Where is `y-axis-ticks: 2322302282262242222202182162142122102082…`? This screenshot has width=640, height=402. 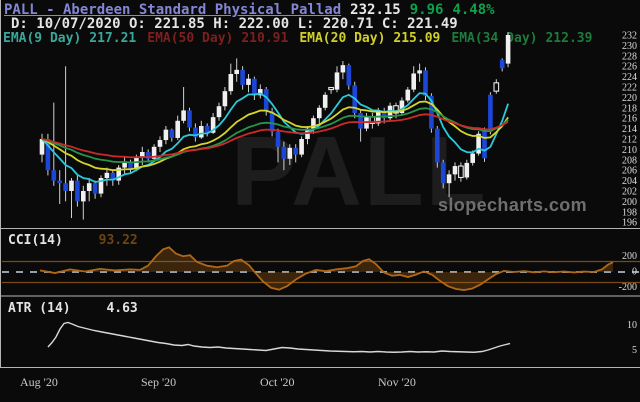
y-axis-ticks: 2322302282262242222202182162142122102082… is located at coordinates (628, 194).